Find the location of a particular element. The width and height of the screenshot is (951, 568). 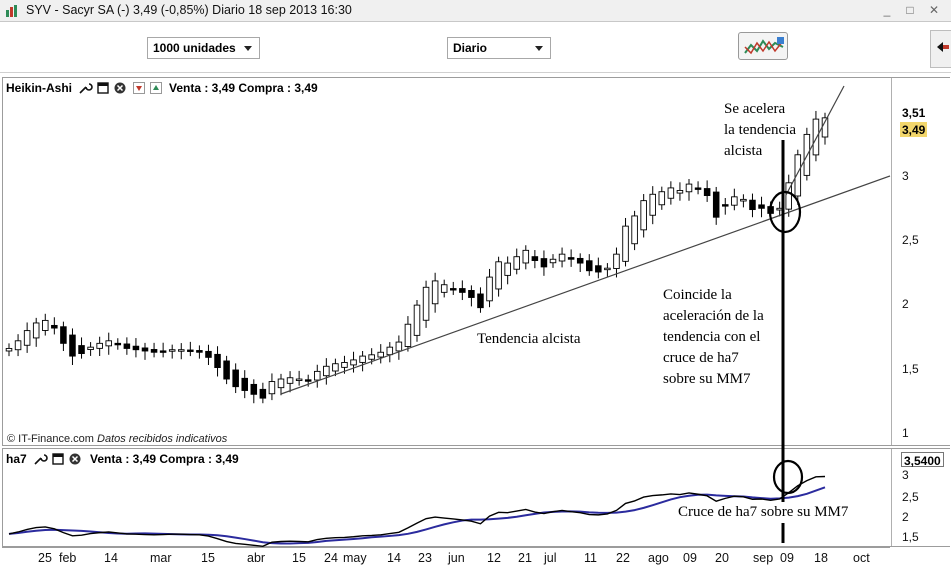

period-select-value: Diario is located at coordinates (470, 48).